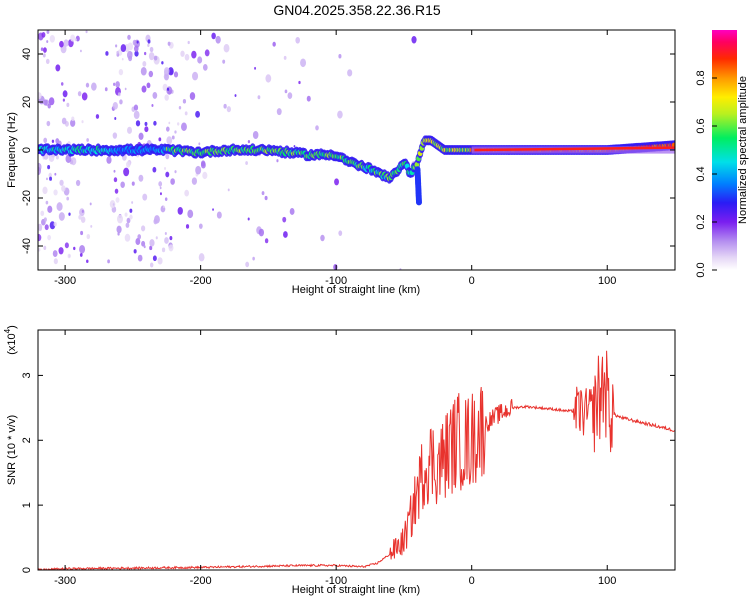 The height and width of the screenshot is (600, 750). I want to click on snr-ytick-label: 2, so click(27, 440).